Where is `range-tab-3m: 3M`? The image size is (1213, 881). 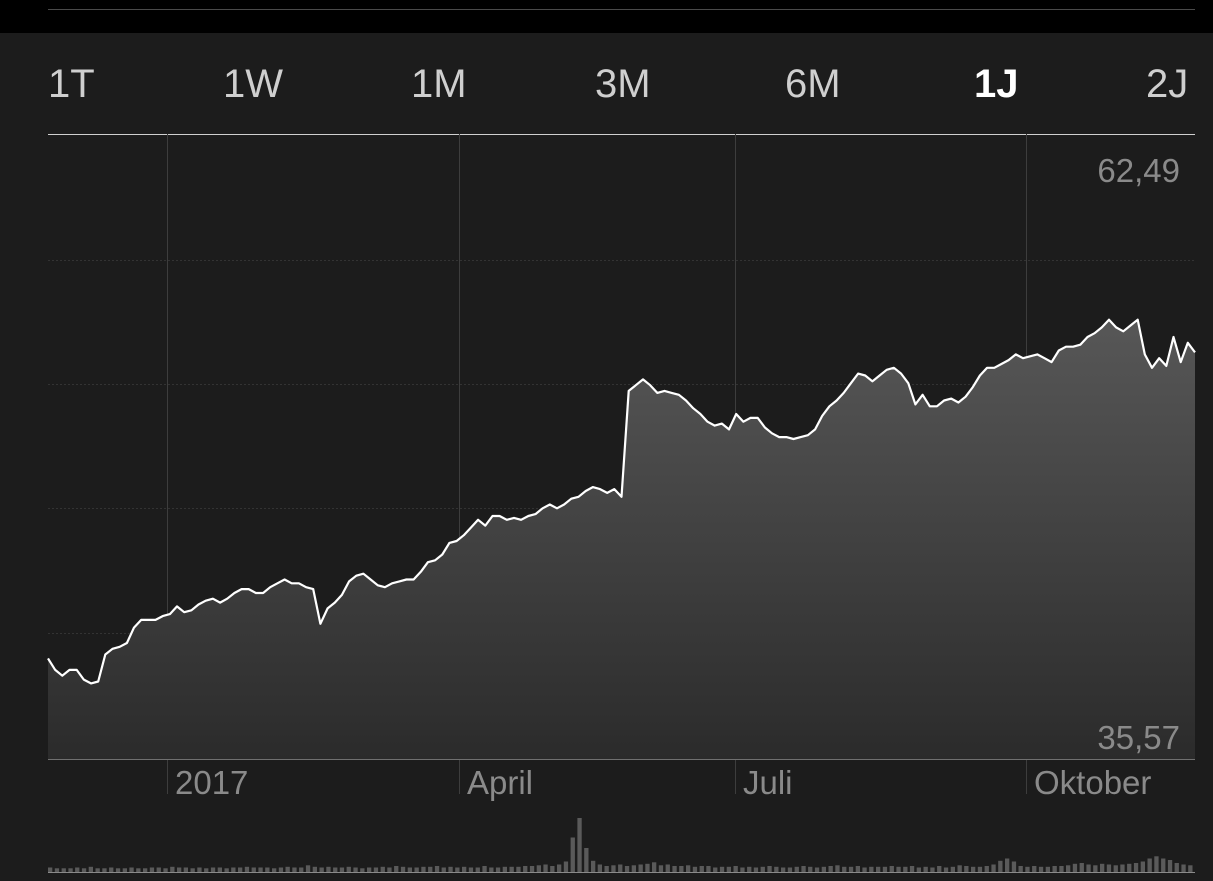 range-tab-3m: 3M is located at coordinates (623, 84).